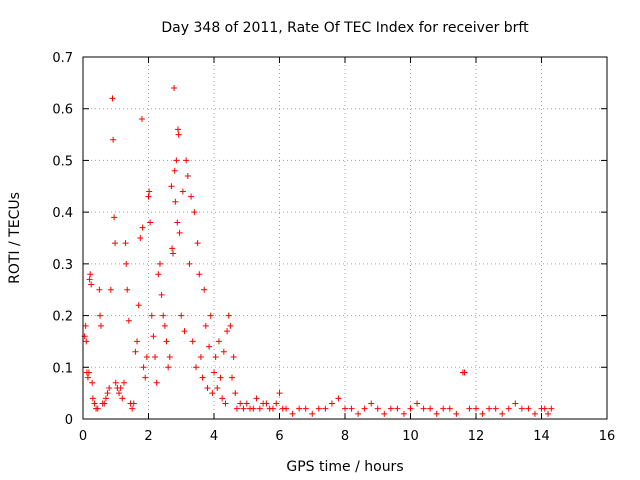  Describe the element at coordinates (214, 436) in the screenshot. I see `x-tick-label: 4` at that location.